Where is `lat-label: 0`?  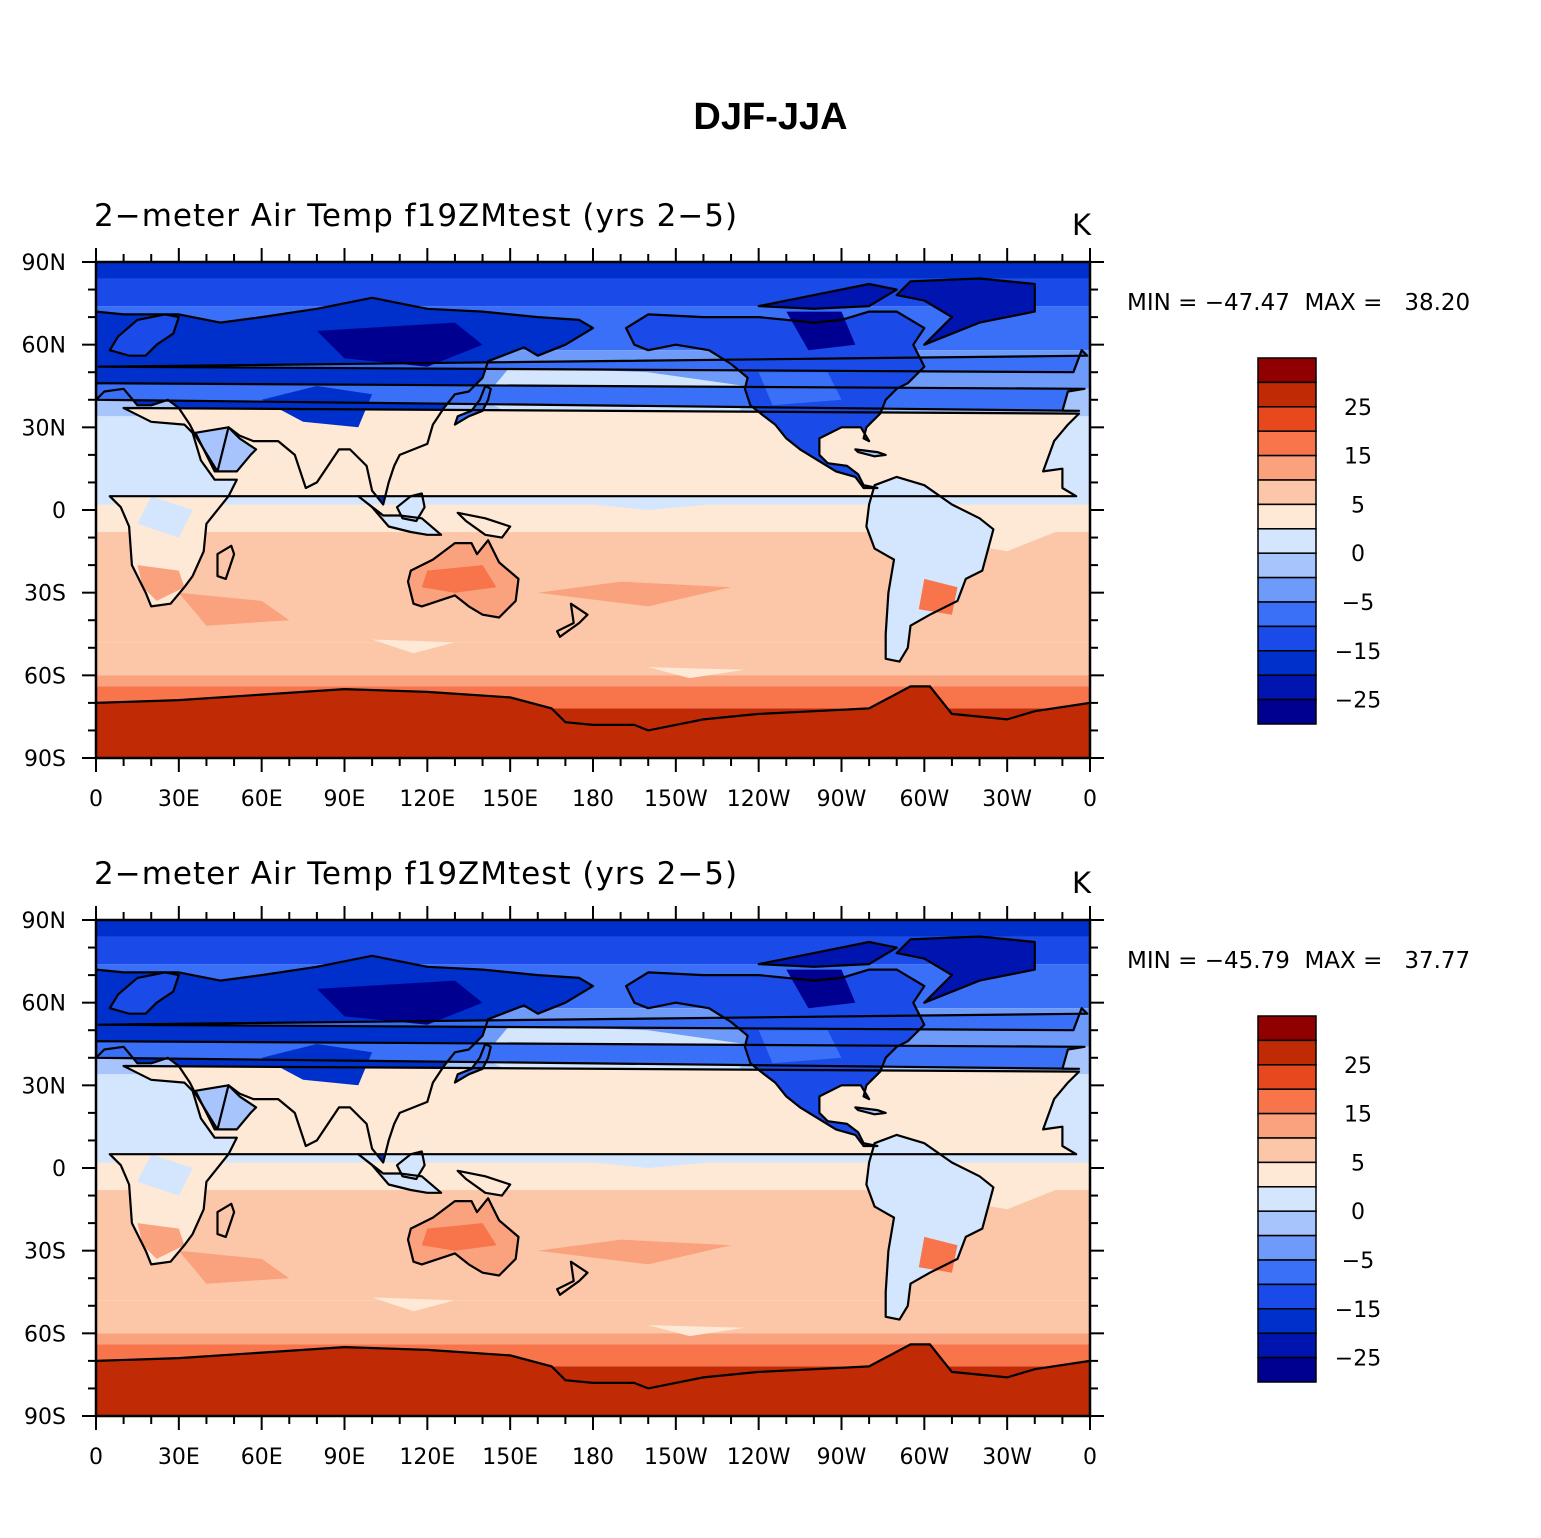
lat-label: 0 is located at coordinates (59, 511).